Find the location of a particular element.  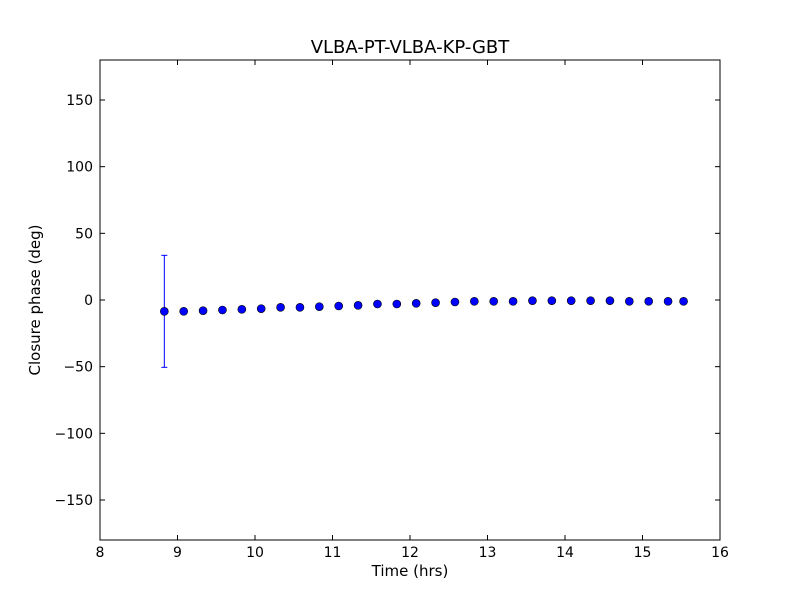

y-tick-label: −150 is located at coordinates (74, 501).